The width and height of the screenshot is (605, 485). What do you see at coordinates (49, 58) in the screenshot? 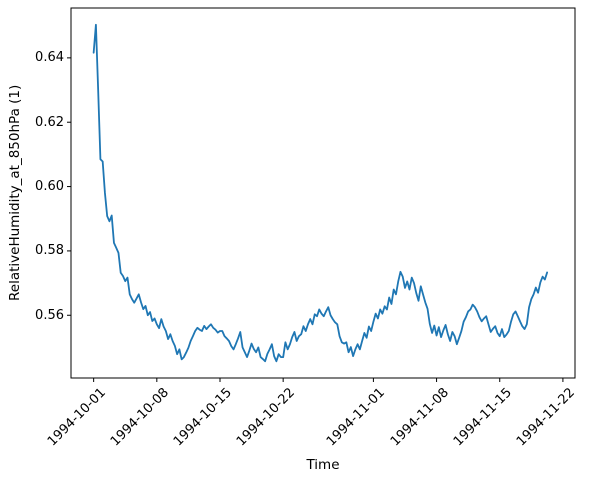
I see `y-tick-label: 0.64` at bounding box center [49, 58].